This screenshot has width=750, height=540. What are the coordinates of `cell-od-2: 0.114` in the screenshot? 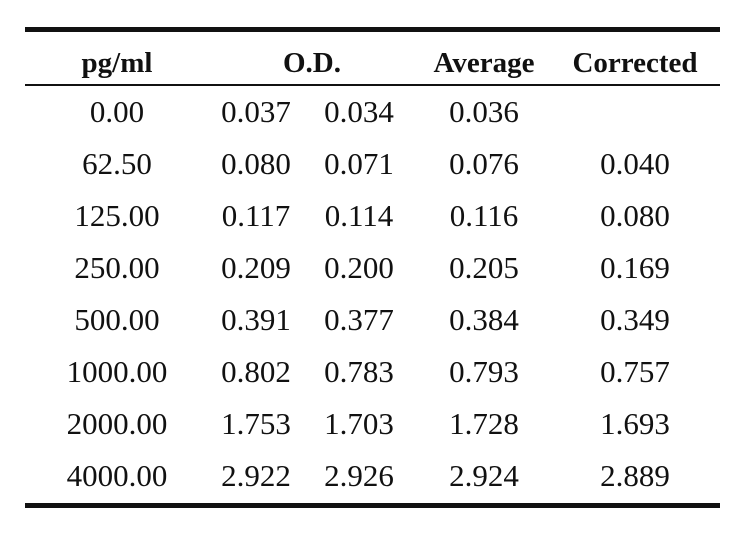 It's located at (359, 215).